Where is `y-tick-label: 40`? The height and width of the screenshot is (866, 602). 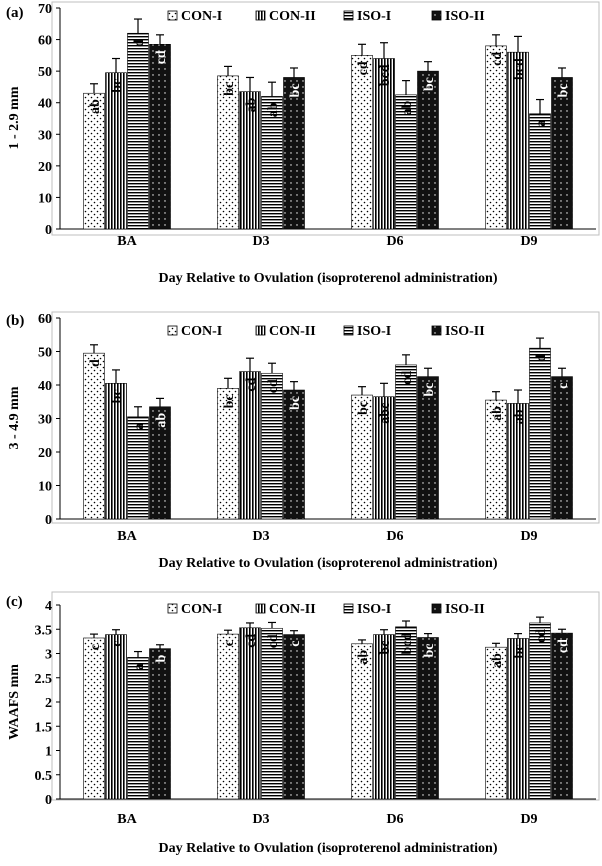
y-tick-label: 40 is located at coordinates (45, 386).